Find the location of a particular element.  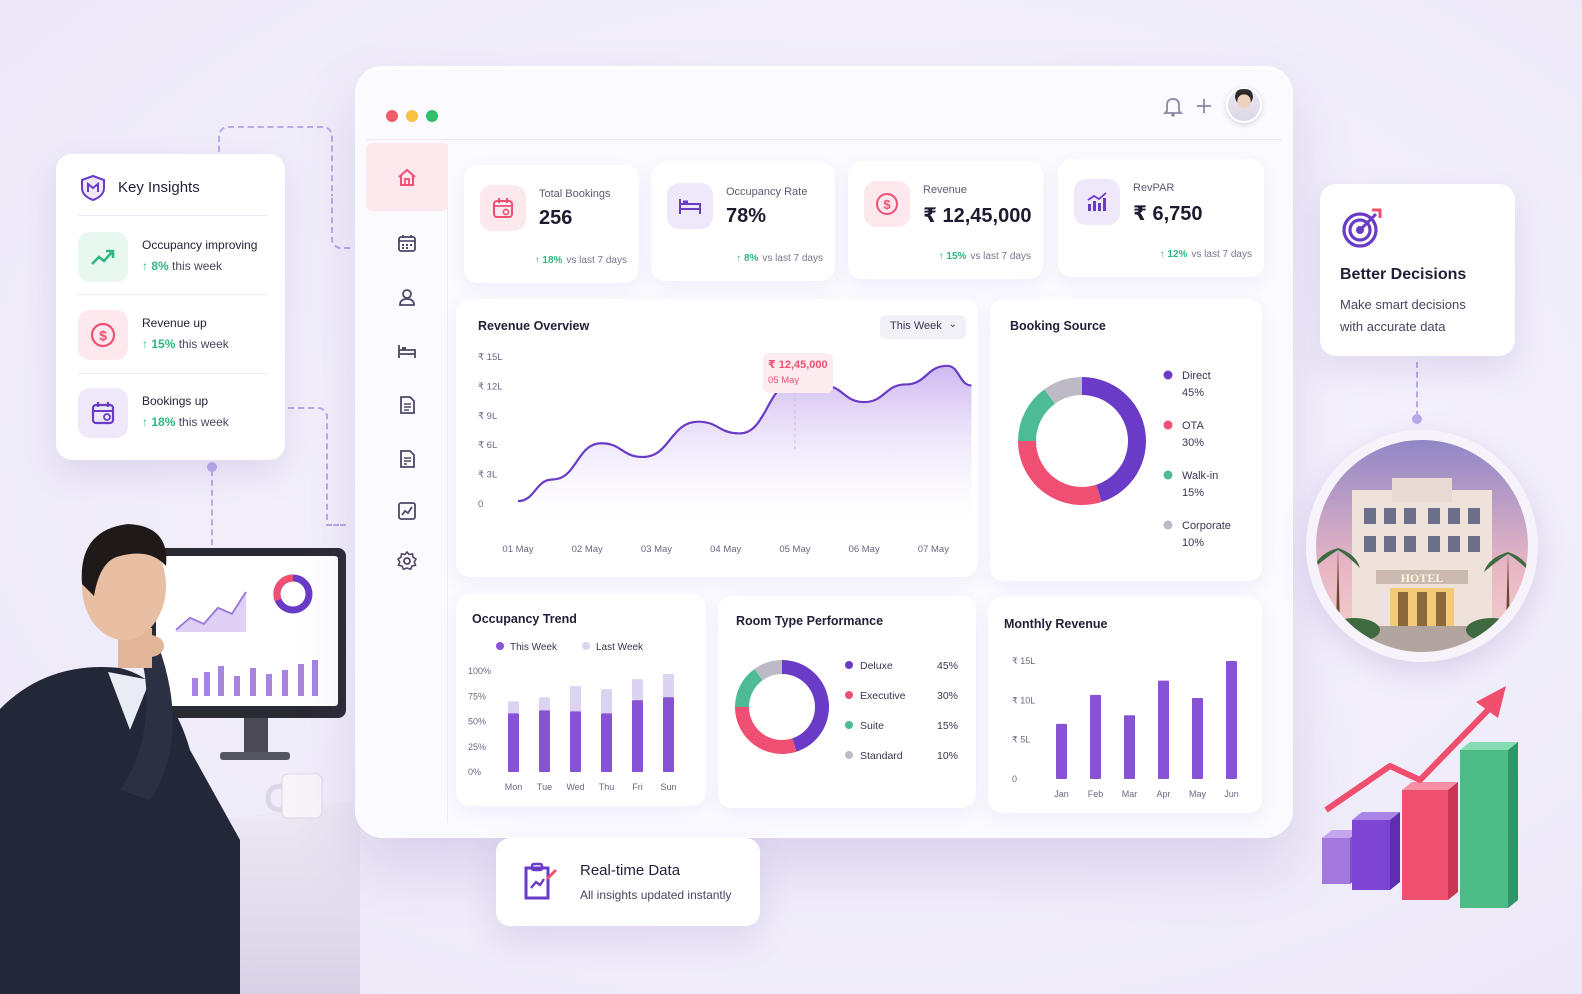

tooltip-value: ₹ 12,45,000 is located at coordinates (798, 365).